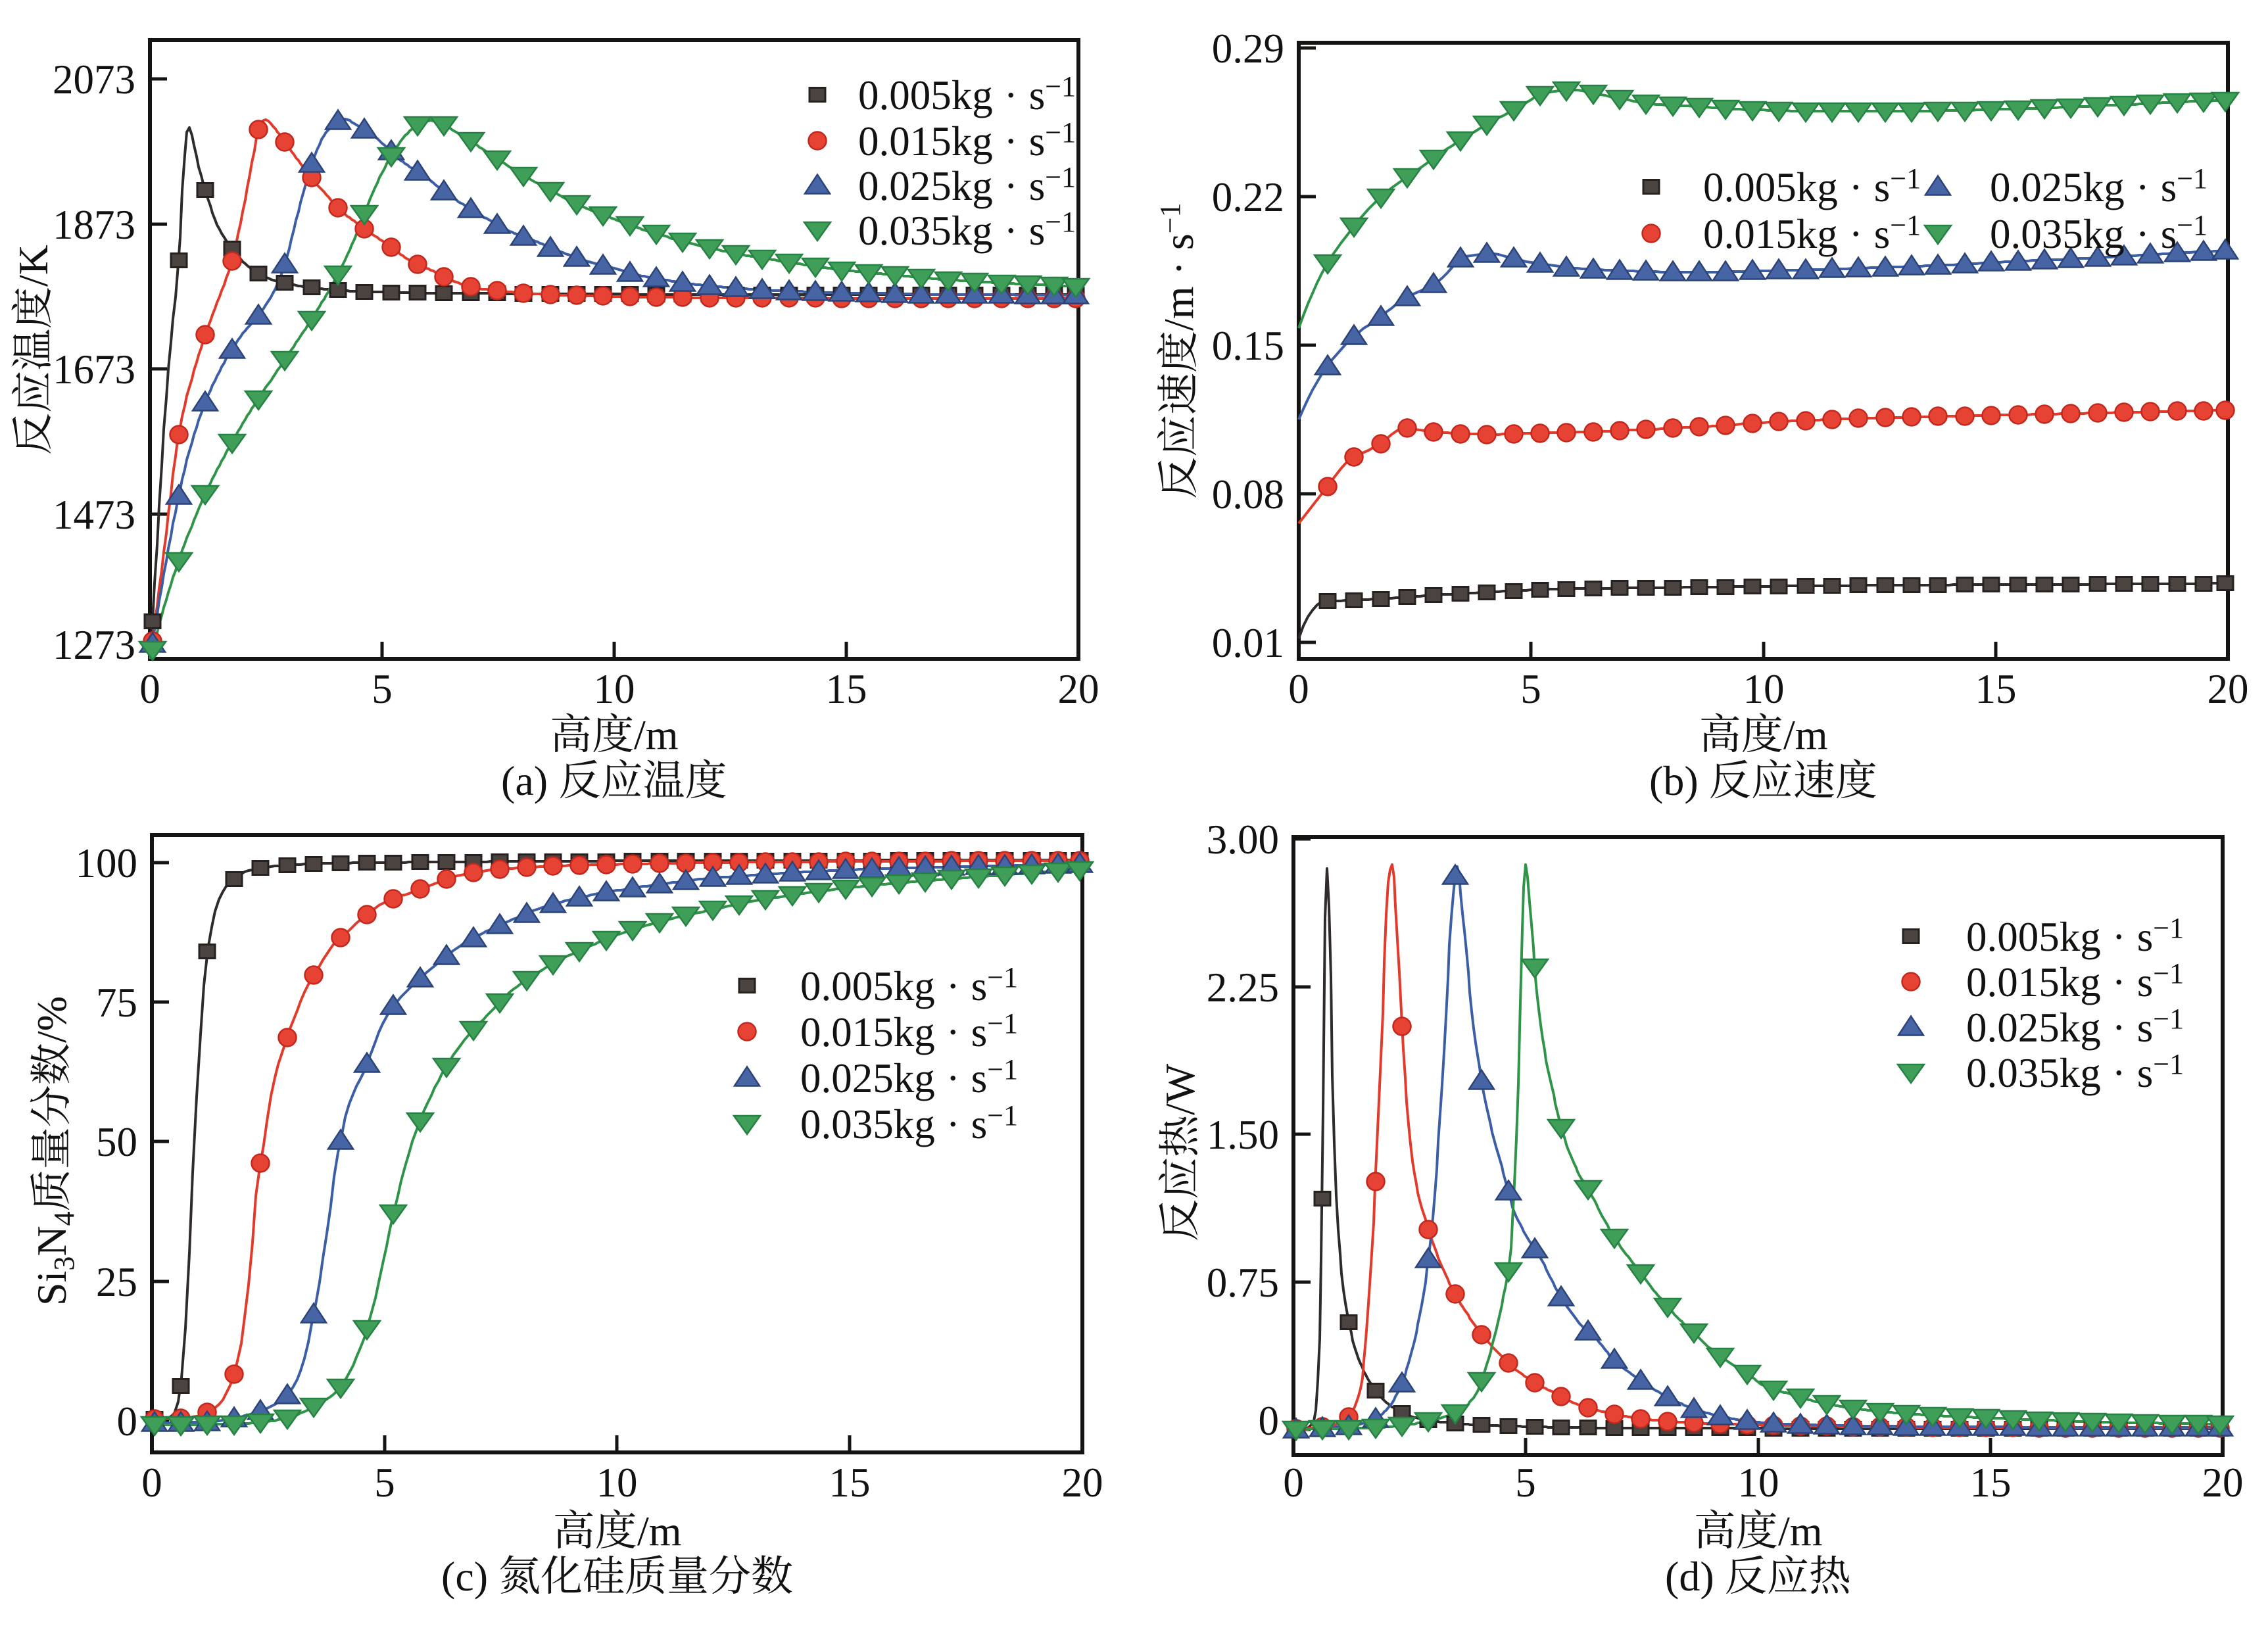  Describe the element at coordinates (1243, 1135) in the screenshot. I see `svg-text: 1.50` at that location.